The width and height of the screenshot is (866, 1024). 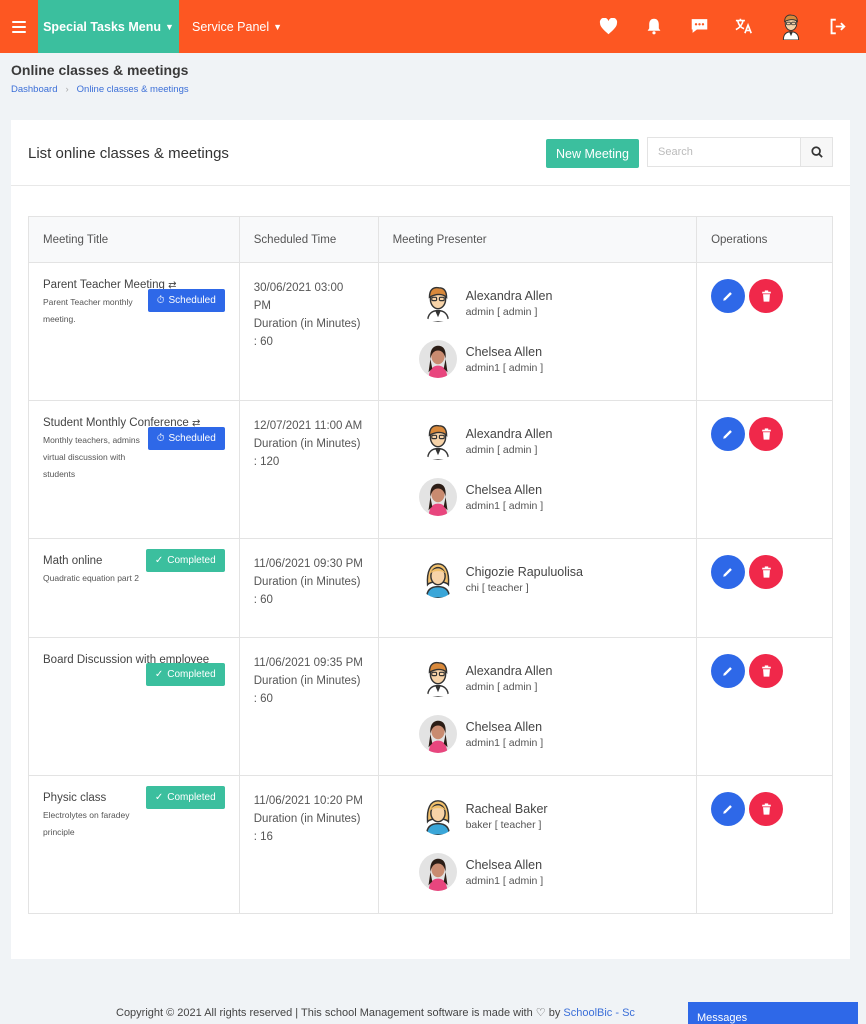 I want to click on messages-panel: Messages, so click(x=773, y=1013).